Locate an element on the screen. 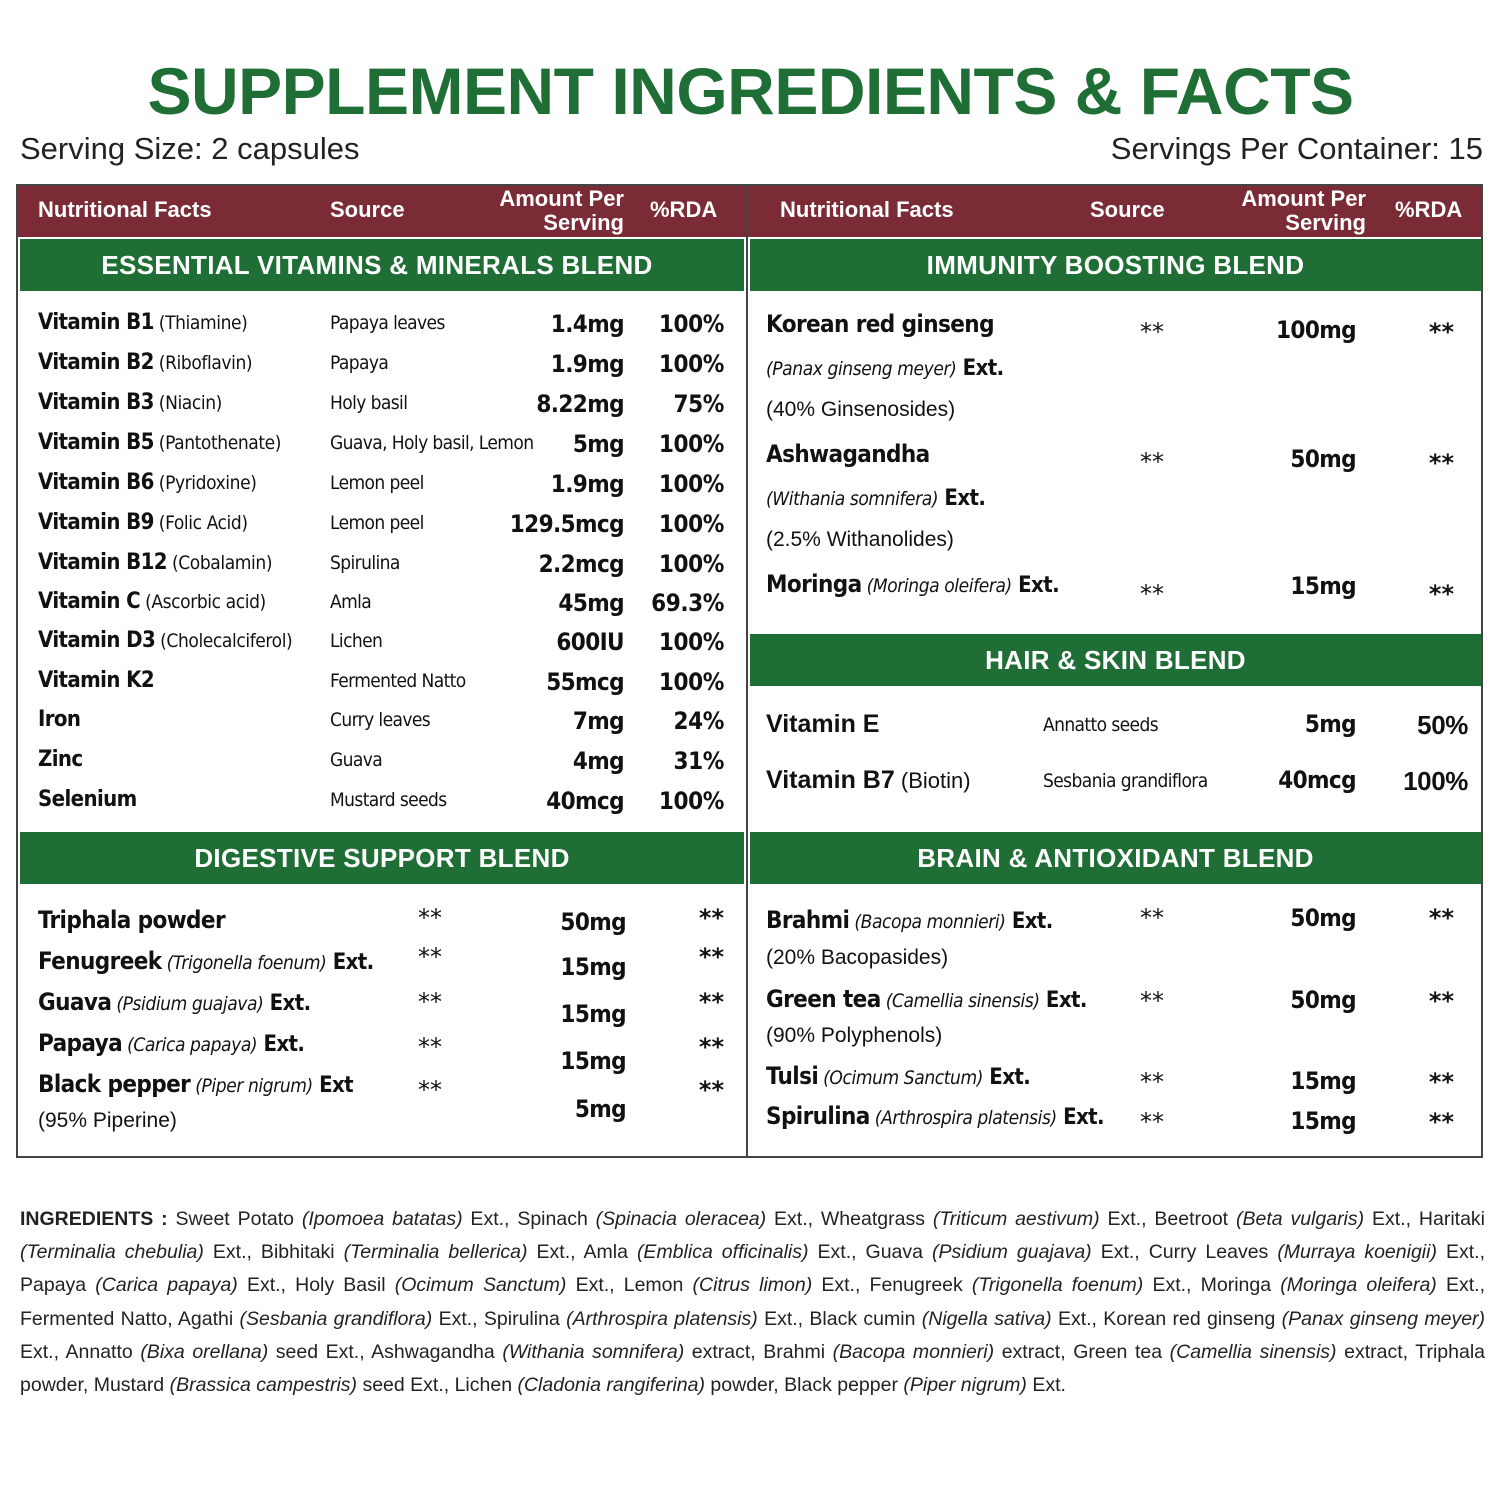 Image resolution: width=1501 pixels, height=1500 pixels. row-name: Black pepper is located at coordinates (114, 1084).